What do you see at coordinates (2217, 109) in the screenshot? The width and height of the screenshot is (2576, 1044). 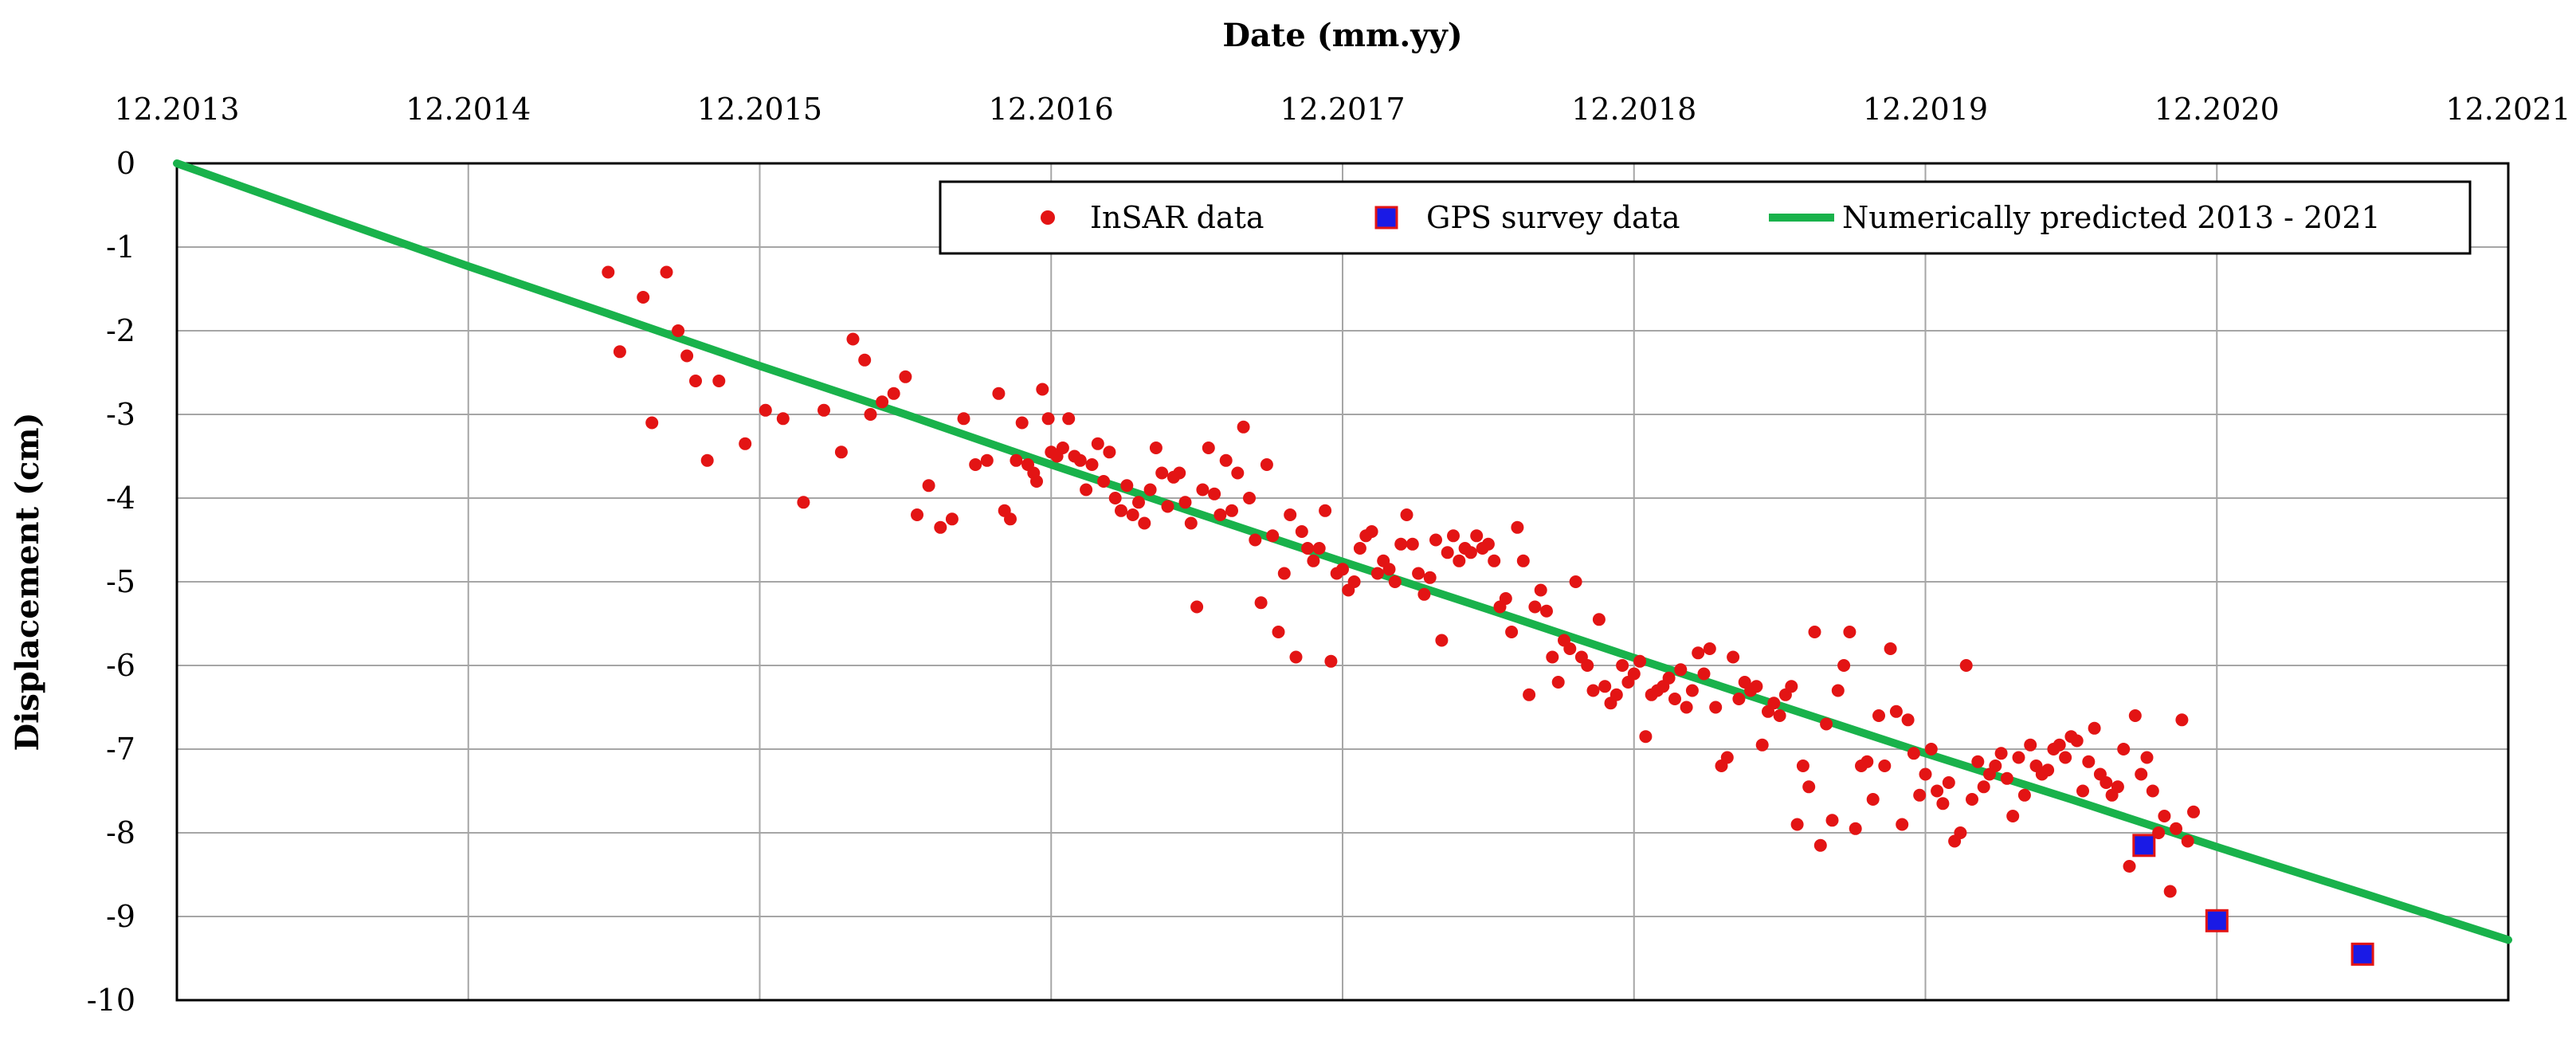 I see `x-tick-label: 12.2020` at bounding box center [2217, 109].